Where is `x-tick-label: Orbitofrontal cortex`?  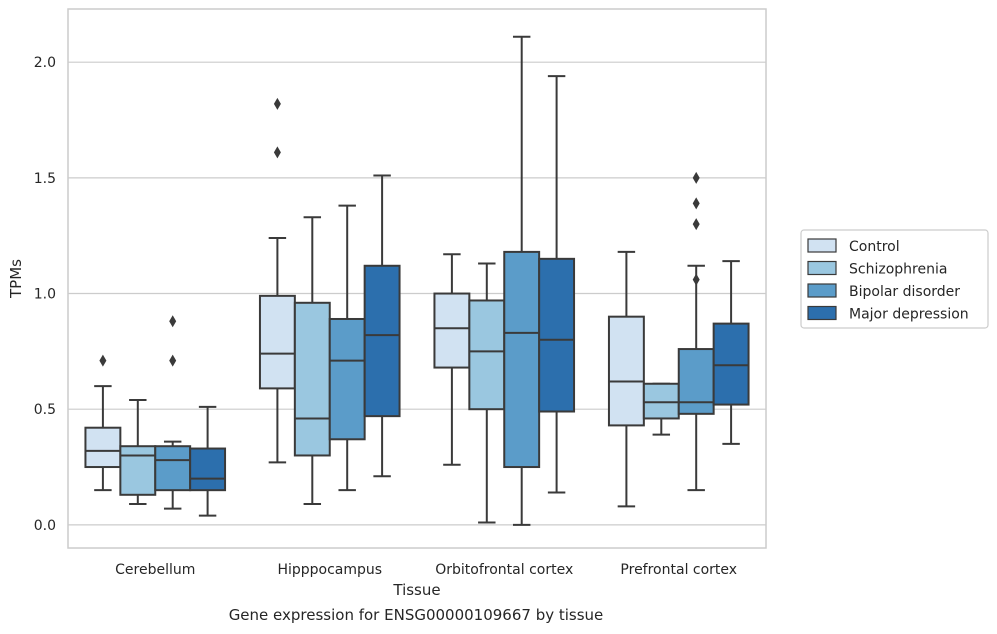 x-tick-label: Orbitofrontal cortex is located at coordinates (504, 570).